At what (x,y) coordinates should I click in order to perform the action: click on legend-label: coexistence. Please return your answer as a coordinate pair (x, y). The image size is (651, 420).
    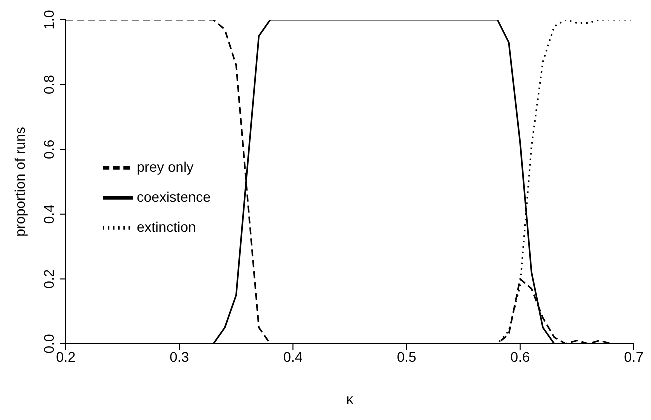
    Looking at the image, I should click on (174, 197).